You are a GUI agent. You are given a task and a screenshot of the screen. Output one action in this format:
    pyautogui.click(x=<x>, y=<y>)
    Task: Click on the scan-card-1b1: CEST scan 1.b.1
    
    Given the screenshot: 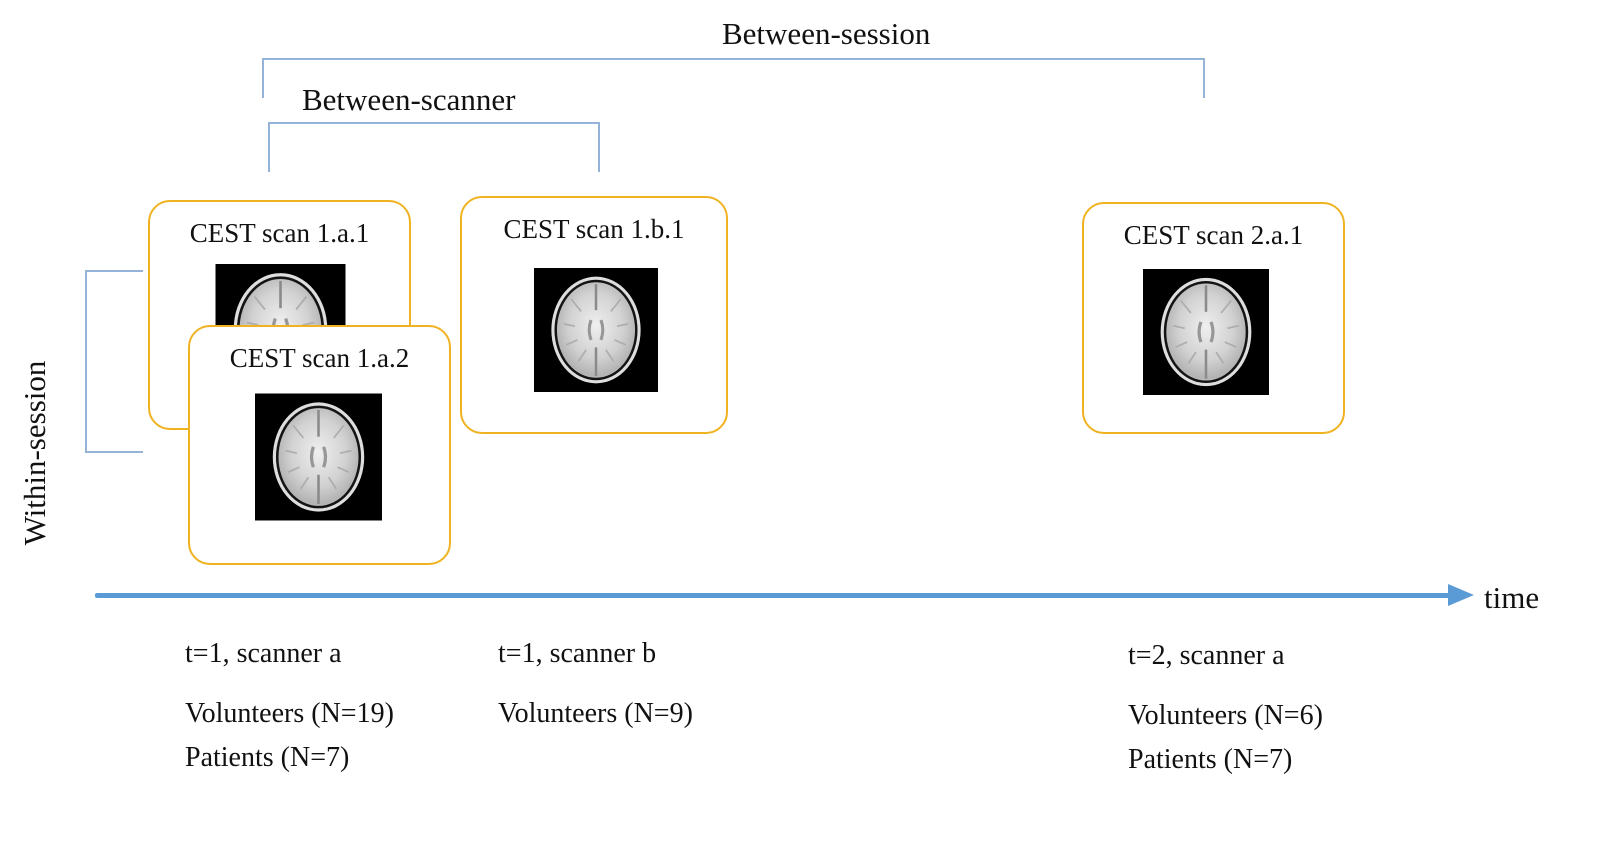 What is the action you would take?
    pyautogui.click(x=594, y=315)
    